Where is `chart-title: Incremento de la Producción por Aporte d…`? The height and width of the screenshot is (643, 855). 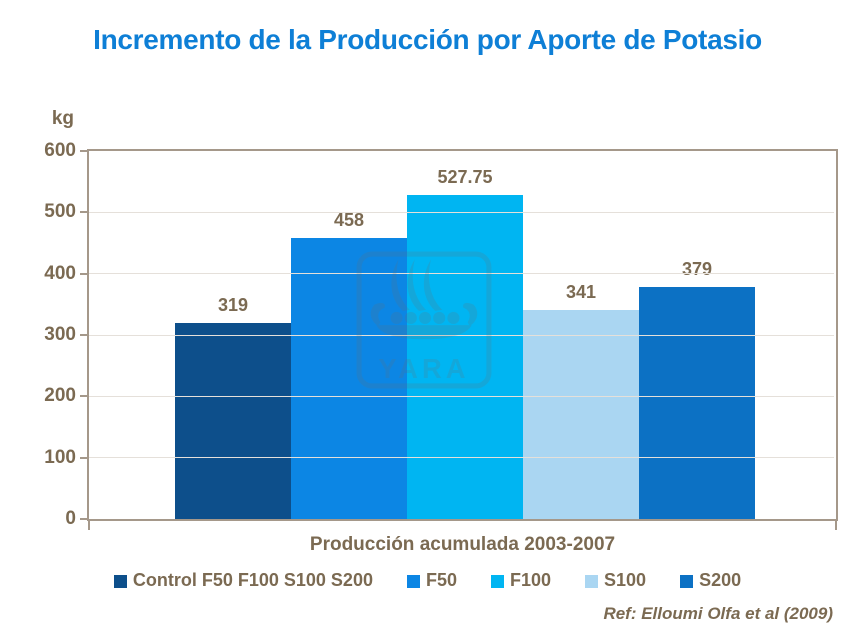
chart-title: Incremento de la Producción por Aporte d… is located at coordinates (427, 39).